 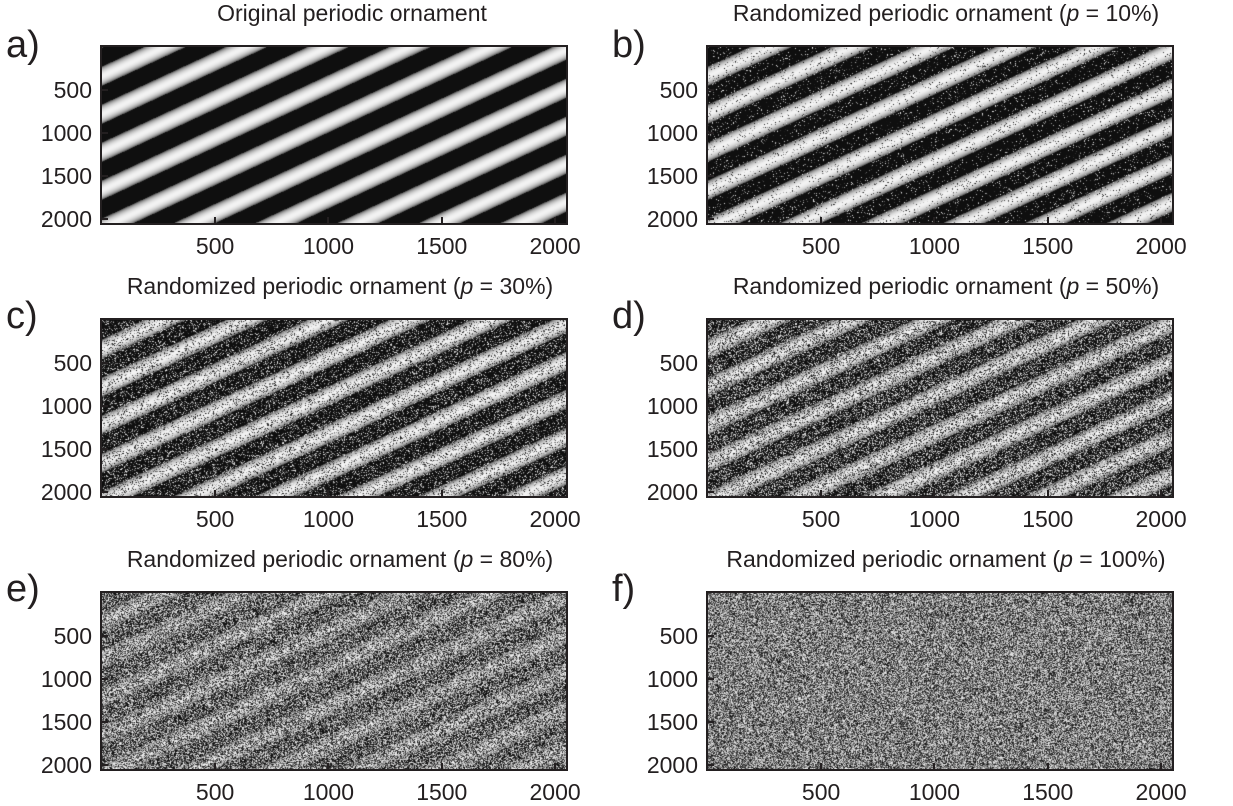 I want to click on title-suffix: = 80%), so click(x=513, y=559).